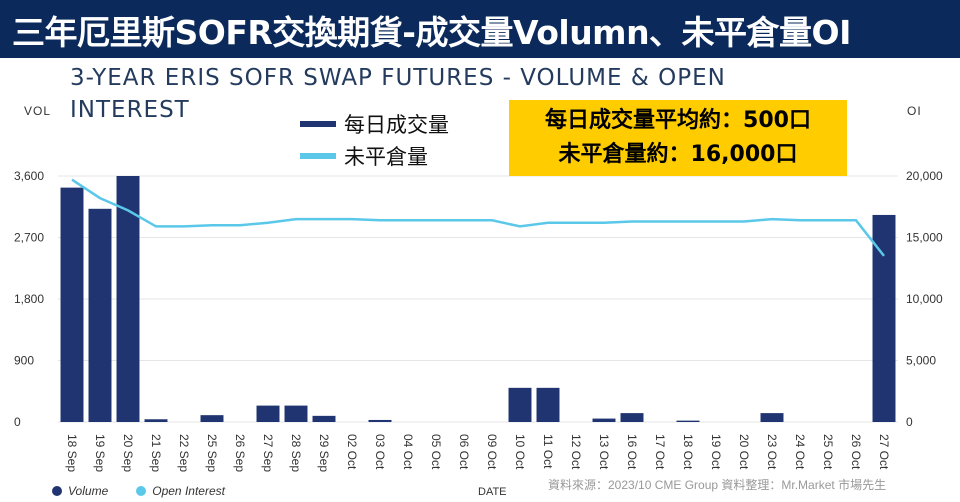 Image resolution: width=960 pixels, height=502 pixels. Describe the element at coordinates (660, 452) in the screenshot. I see `x-tick-label: 17 Oct` at that location.